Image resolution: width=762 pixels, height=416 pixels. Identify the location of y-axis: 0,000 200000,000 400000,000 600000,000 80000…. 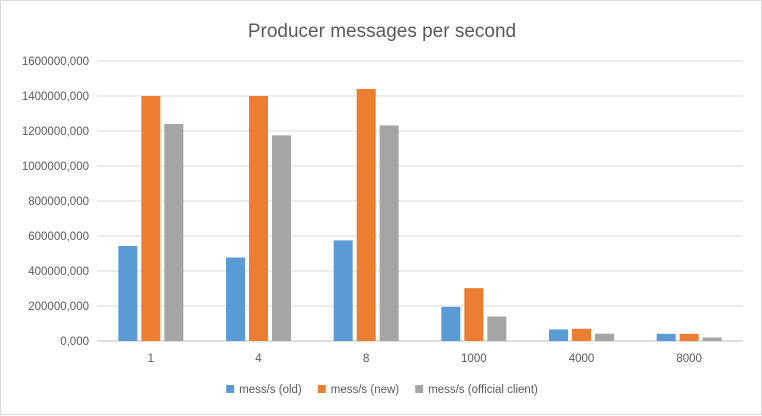
(55, 202).